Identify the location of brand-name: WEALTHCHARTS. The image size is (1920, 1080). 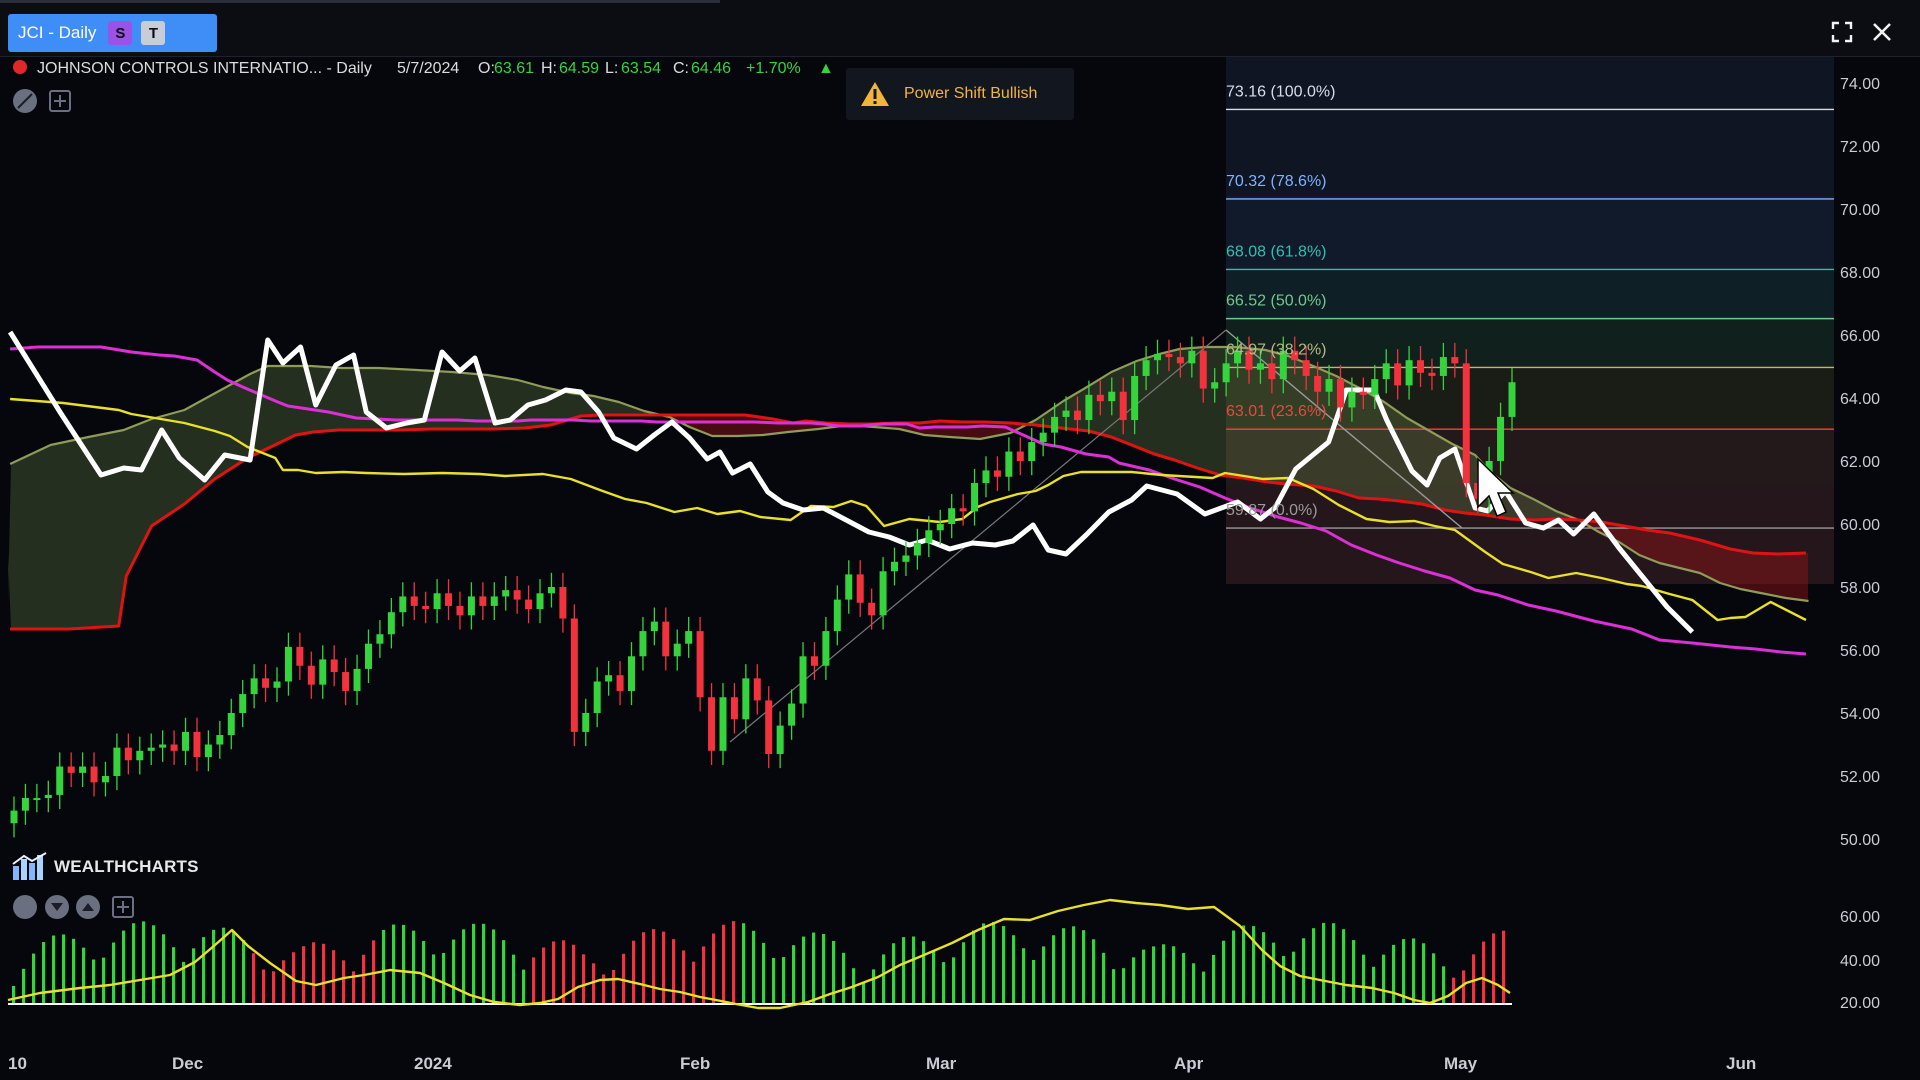
(126, 866).